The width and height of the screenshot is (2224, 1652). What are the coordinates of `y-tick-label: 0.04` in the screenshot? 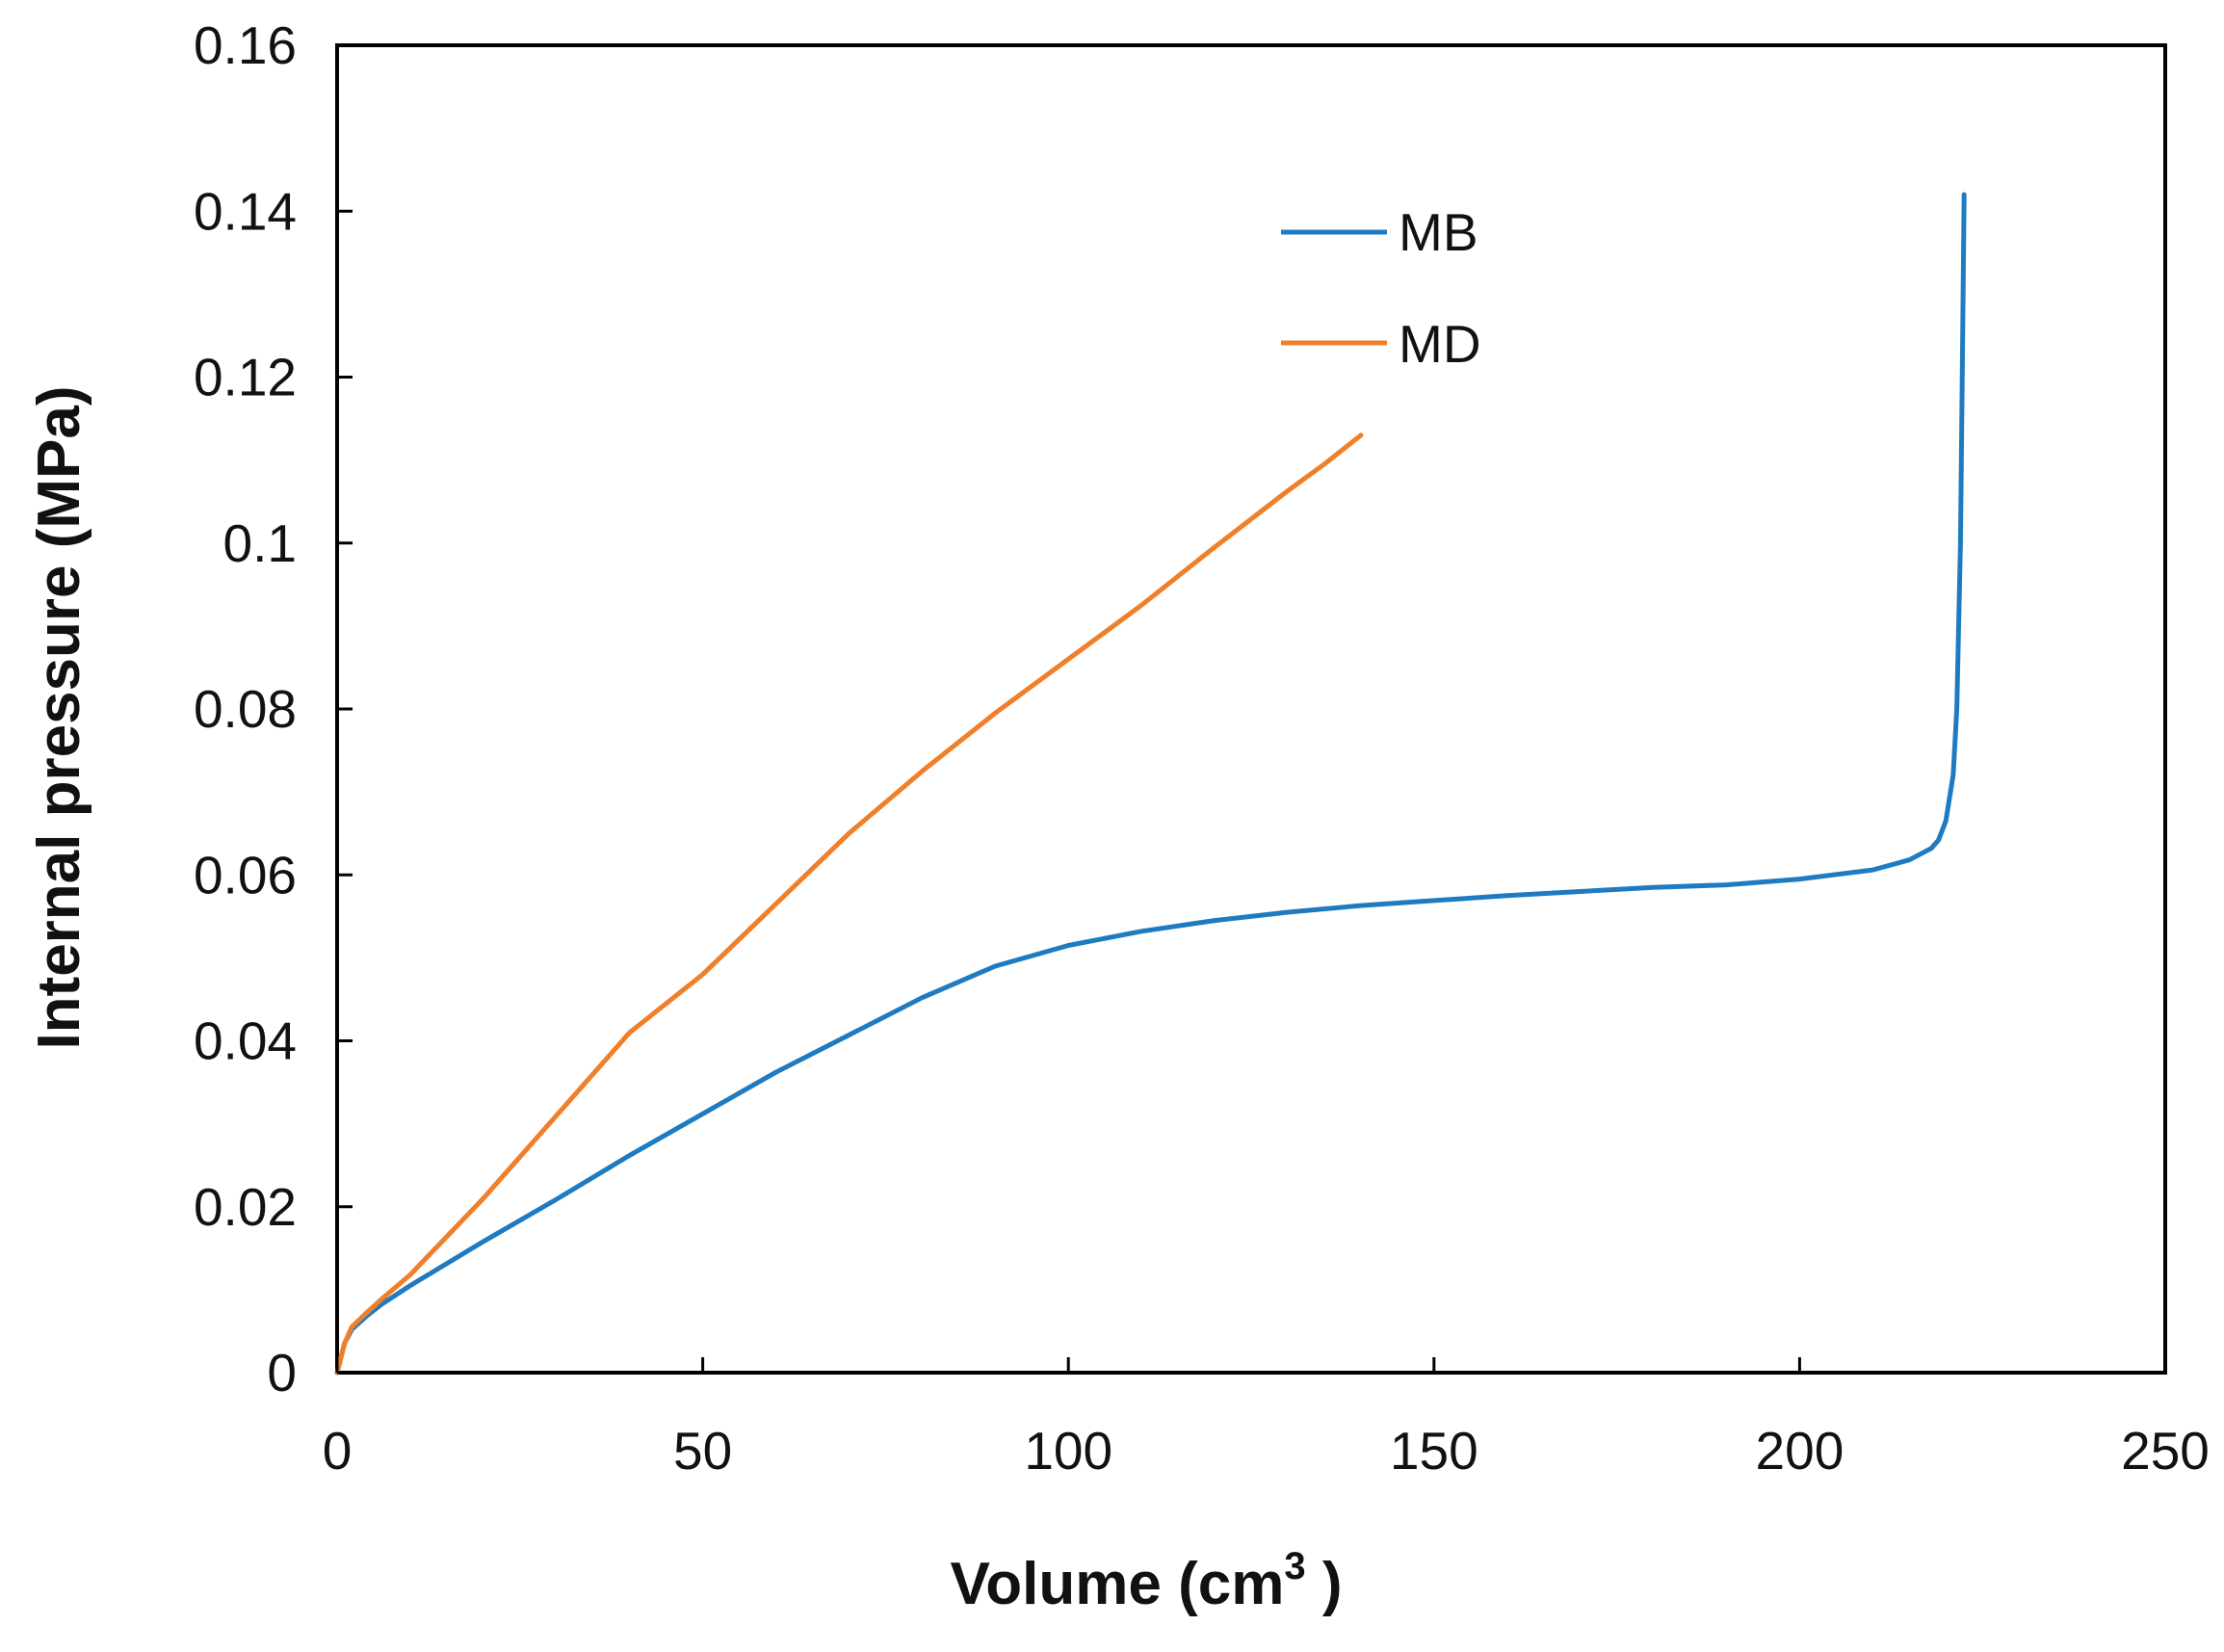 It's located at (245, 1041).